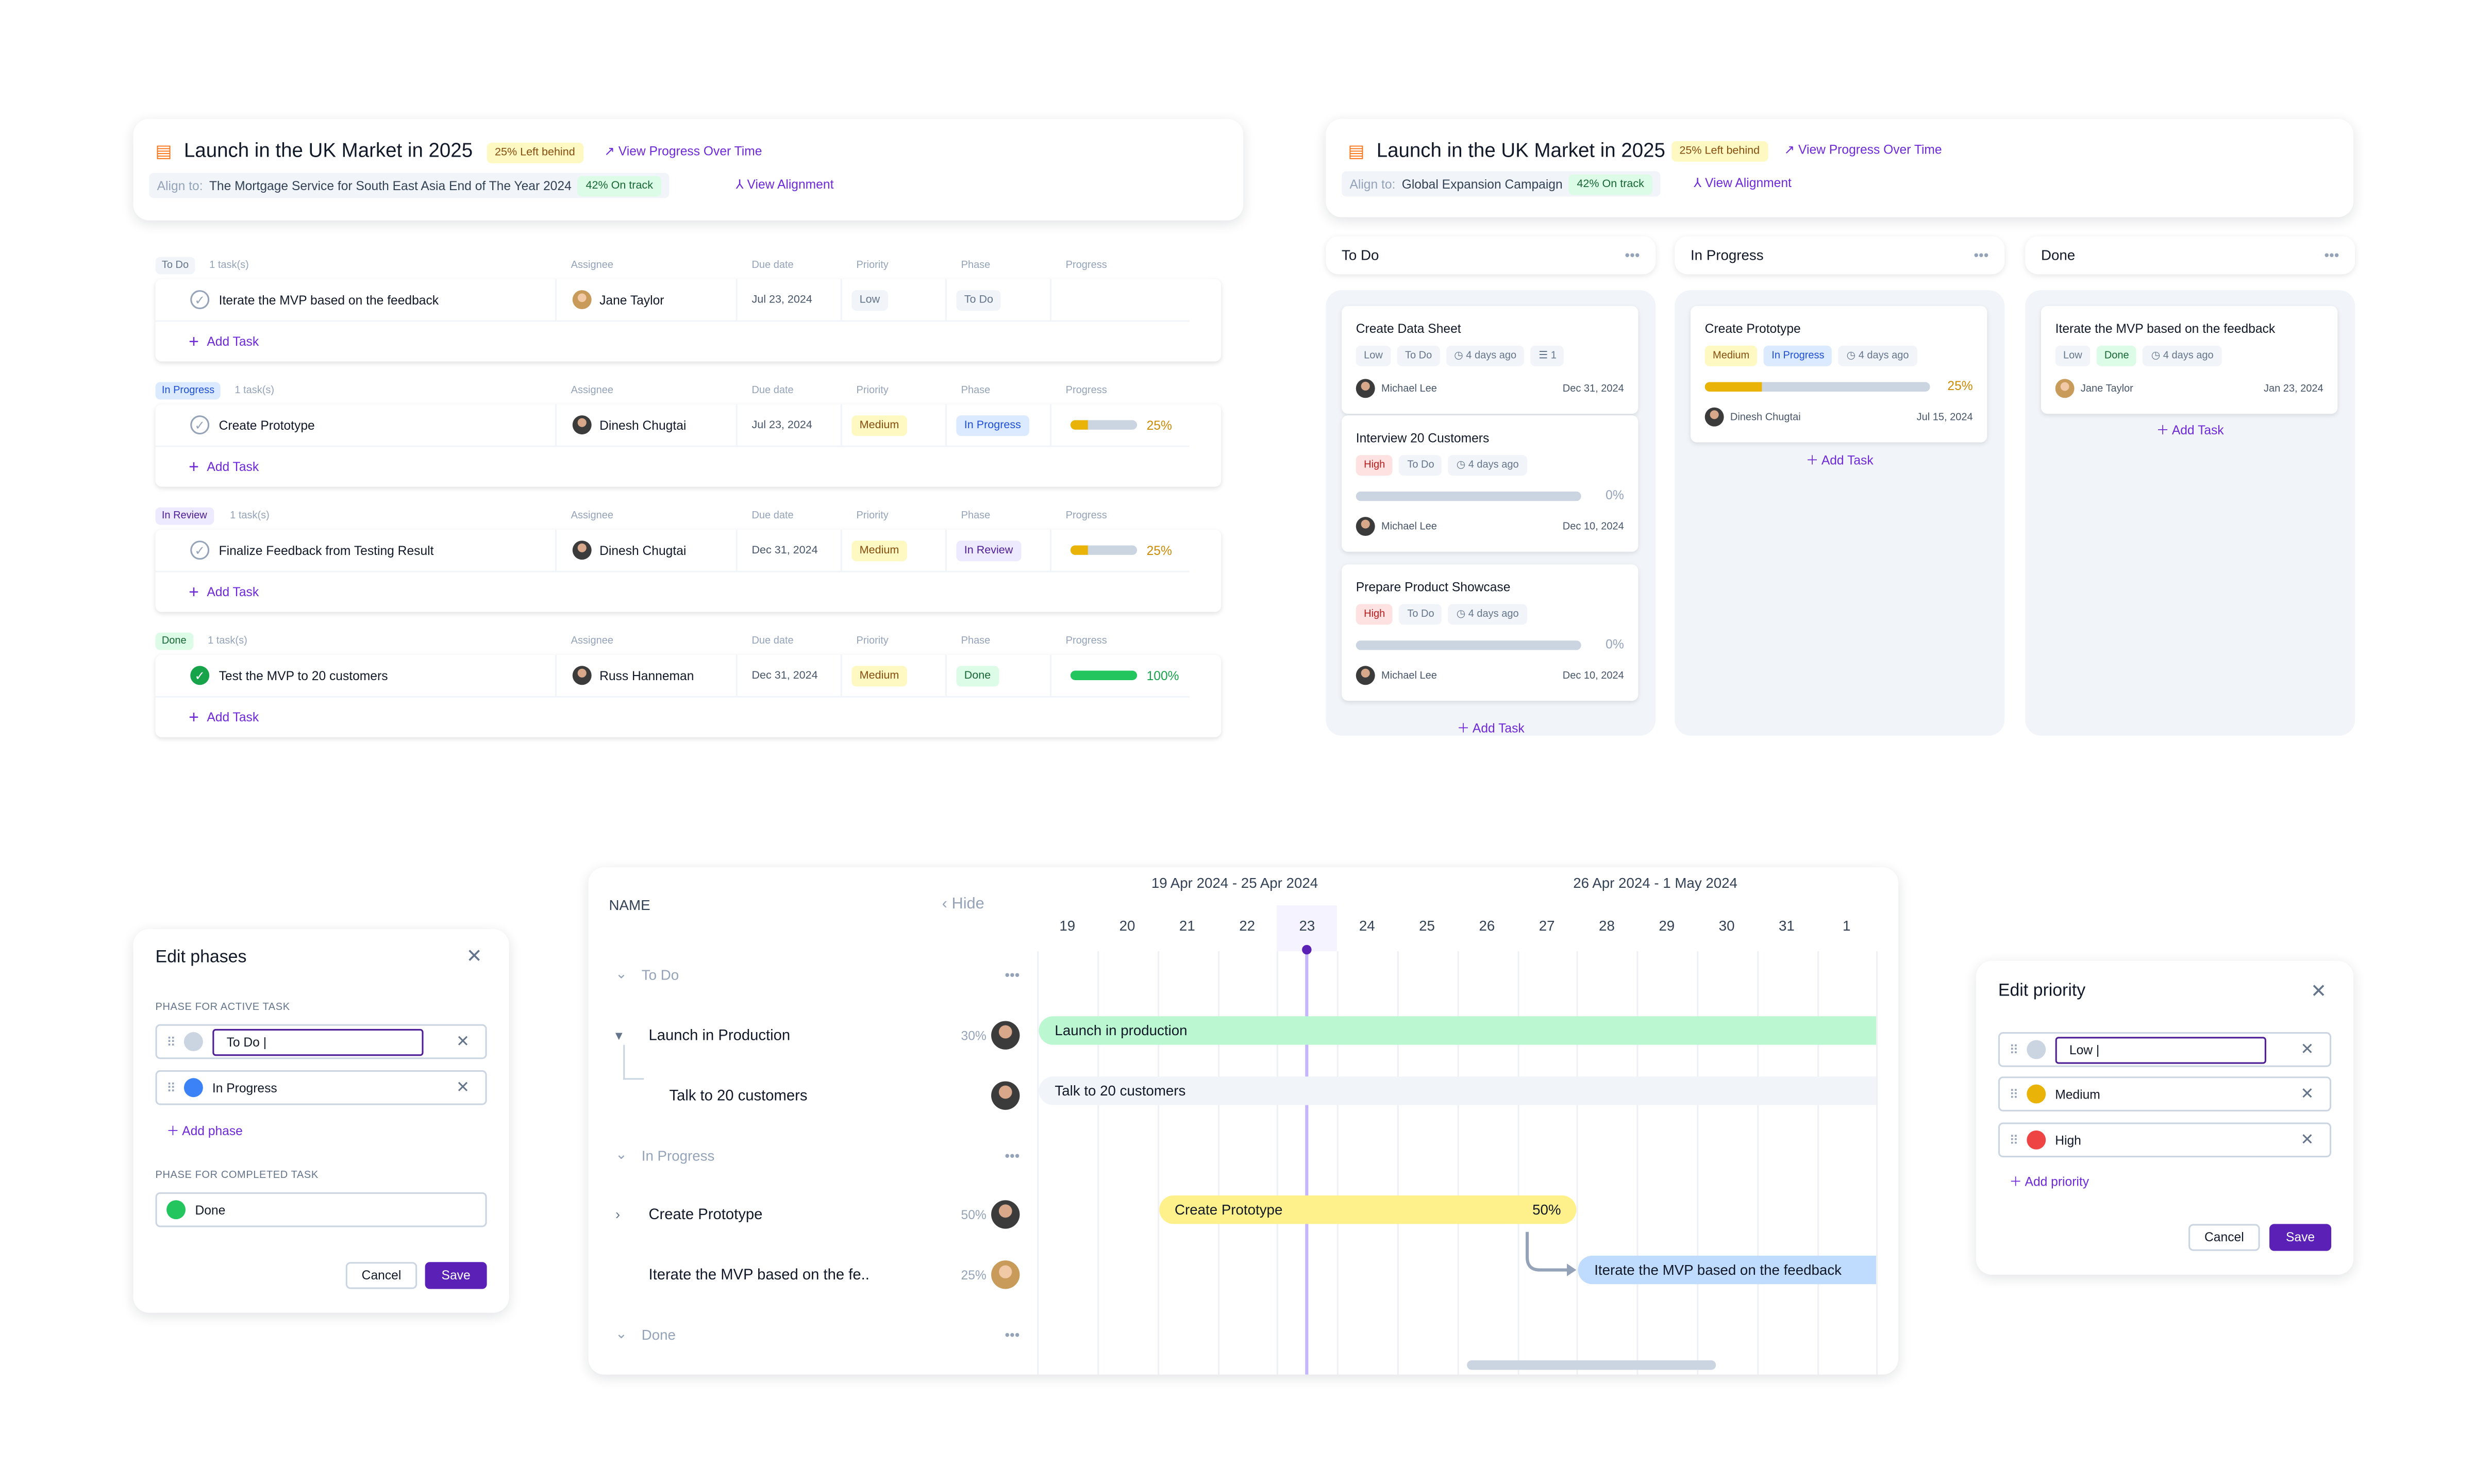 The height and width of the screenshot is (1484, 2474). What do you see at coordinates (174, 641) in the screenshot?
I see `group-label: Done` at bounding box center [174, 641].